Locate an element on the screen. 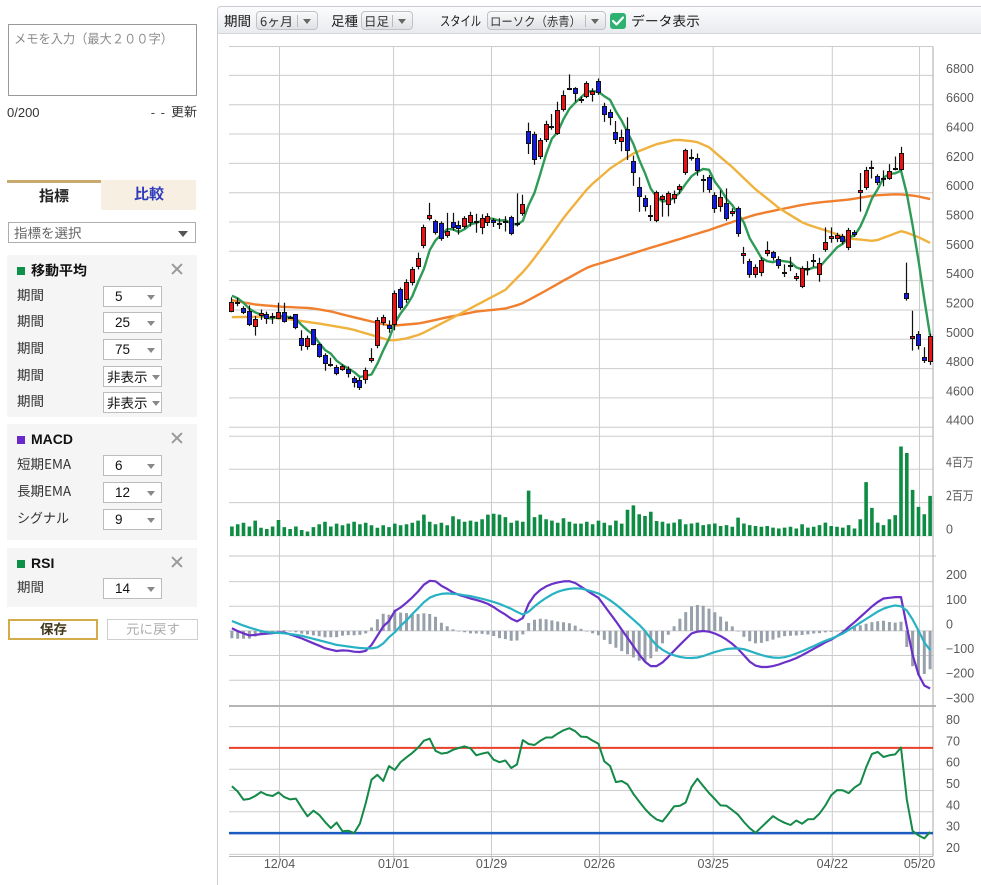 The width and height of the screenshot is (981, 885). svg-text: 6000 is located at coordinates (960, 186).